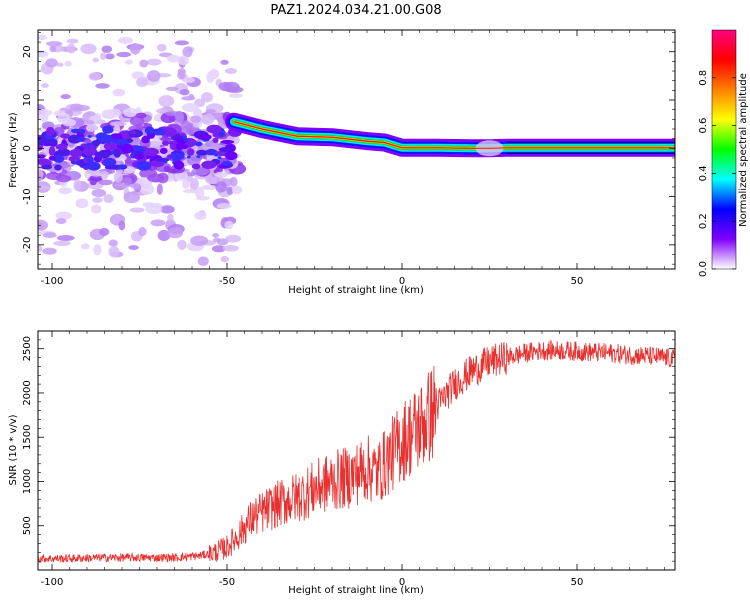  I want to click on snr-y-label: SNR (10 * v/v), so click(13, 449).